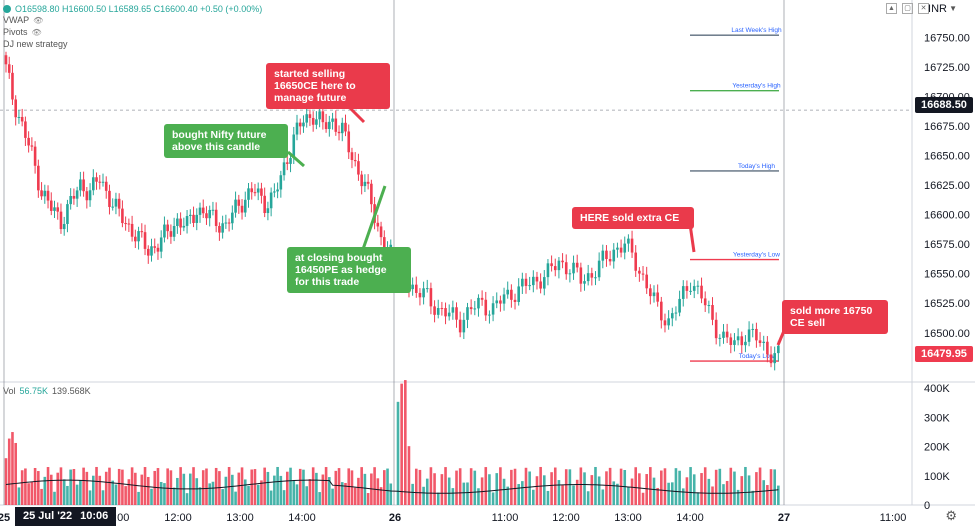 The height and width of the screenshot is (528, 975). Describe the element at coordinates (22, 32) in the screenshot. I see `pivots-legend: Pivots 👁` at that location.